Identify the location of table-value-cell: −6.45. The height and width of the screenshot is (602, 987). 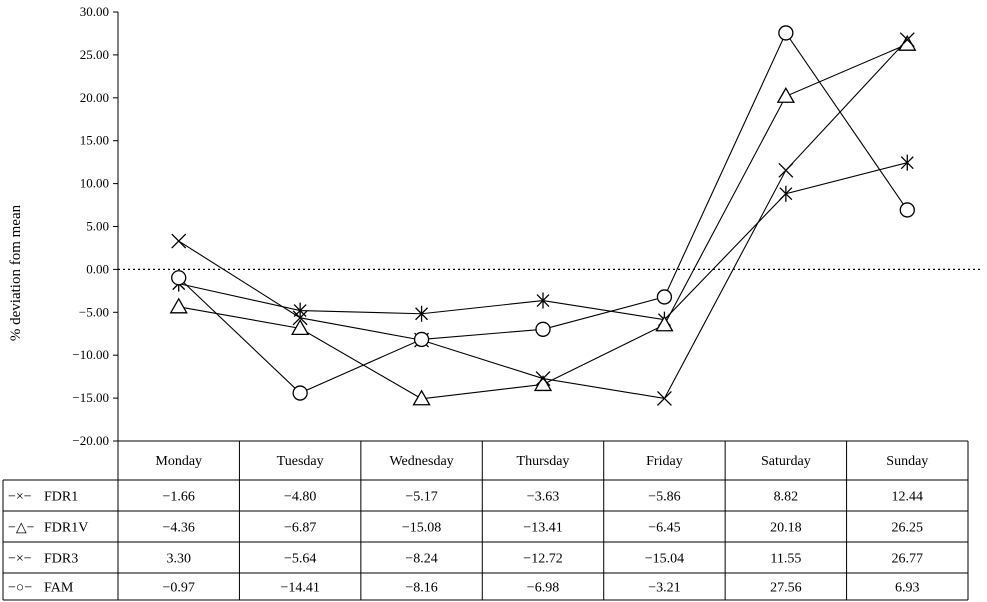
(664, 528).